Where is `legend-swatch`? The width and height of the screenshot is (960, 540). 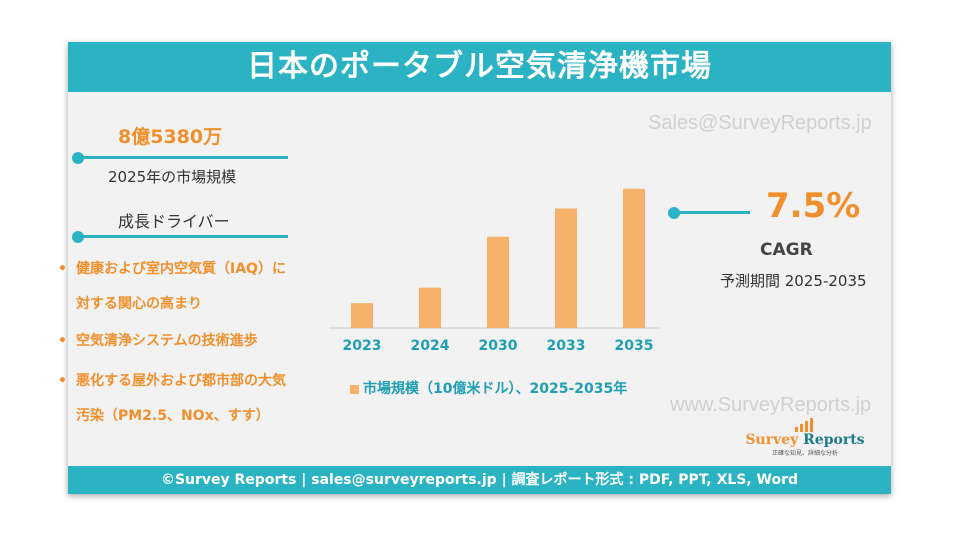 legend-swatch is located at coordinates (354, 389).